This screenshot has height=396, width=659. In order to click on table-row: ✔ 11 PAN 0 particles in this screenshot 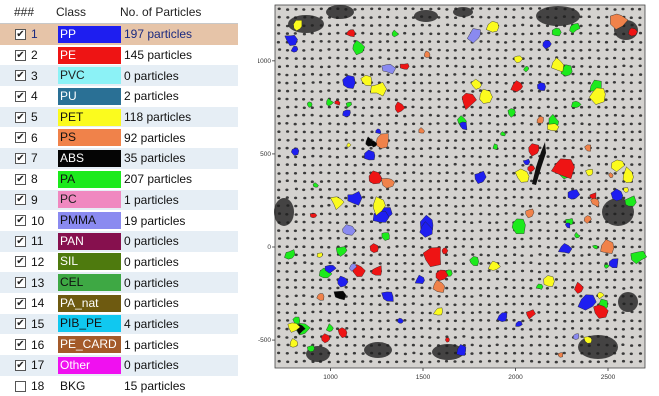, I will do `click(119, 241)`.